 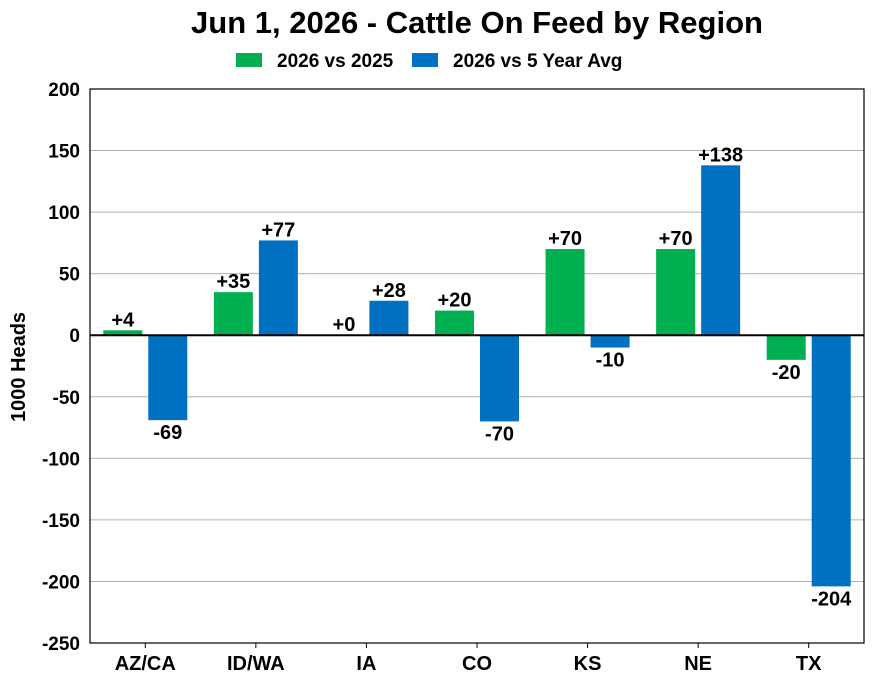 What do you see at coordinates (145, 664) in the screenshot?
I see `x-tick-label: AZ/CA` at bounding box center [145, 664].